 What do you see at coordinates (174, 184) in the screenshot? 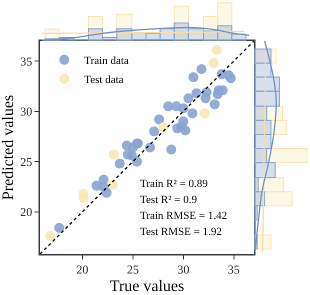
I see `annotation: Train R² = 0.89` at bounding box center [174, 184].